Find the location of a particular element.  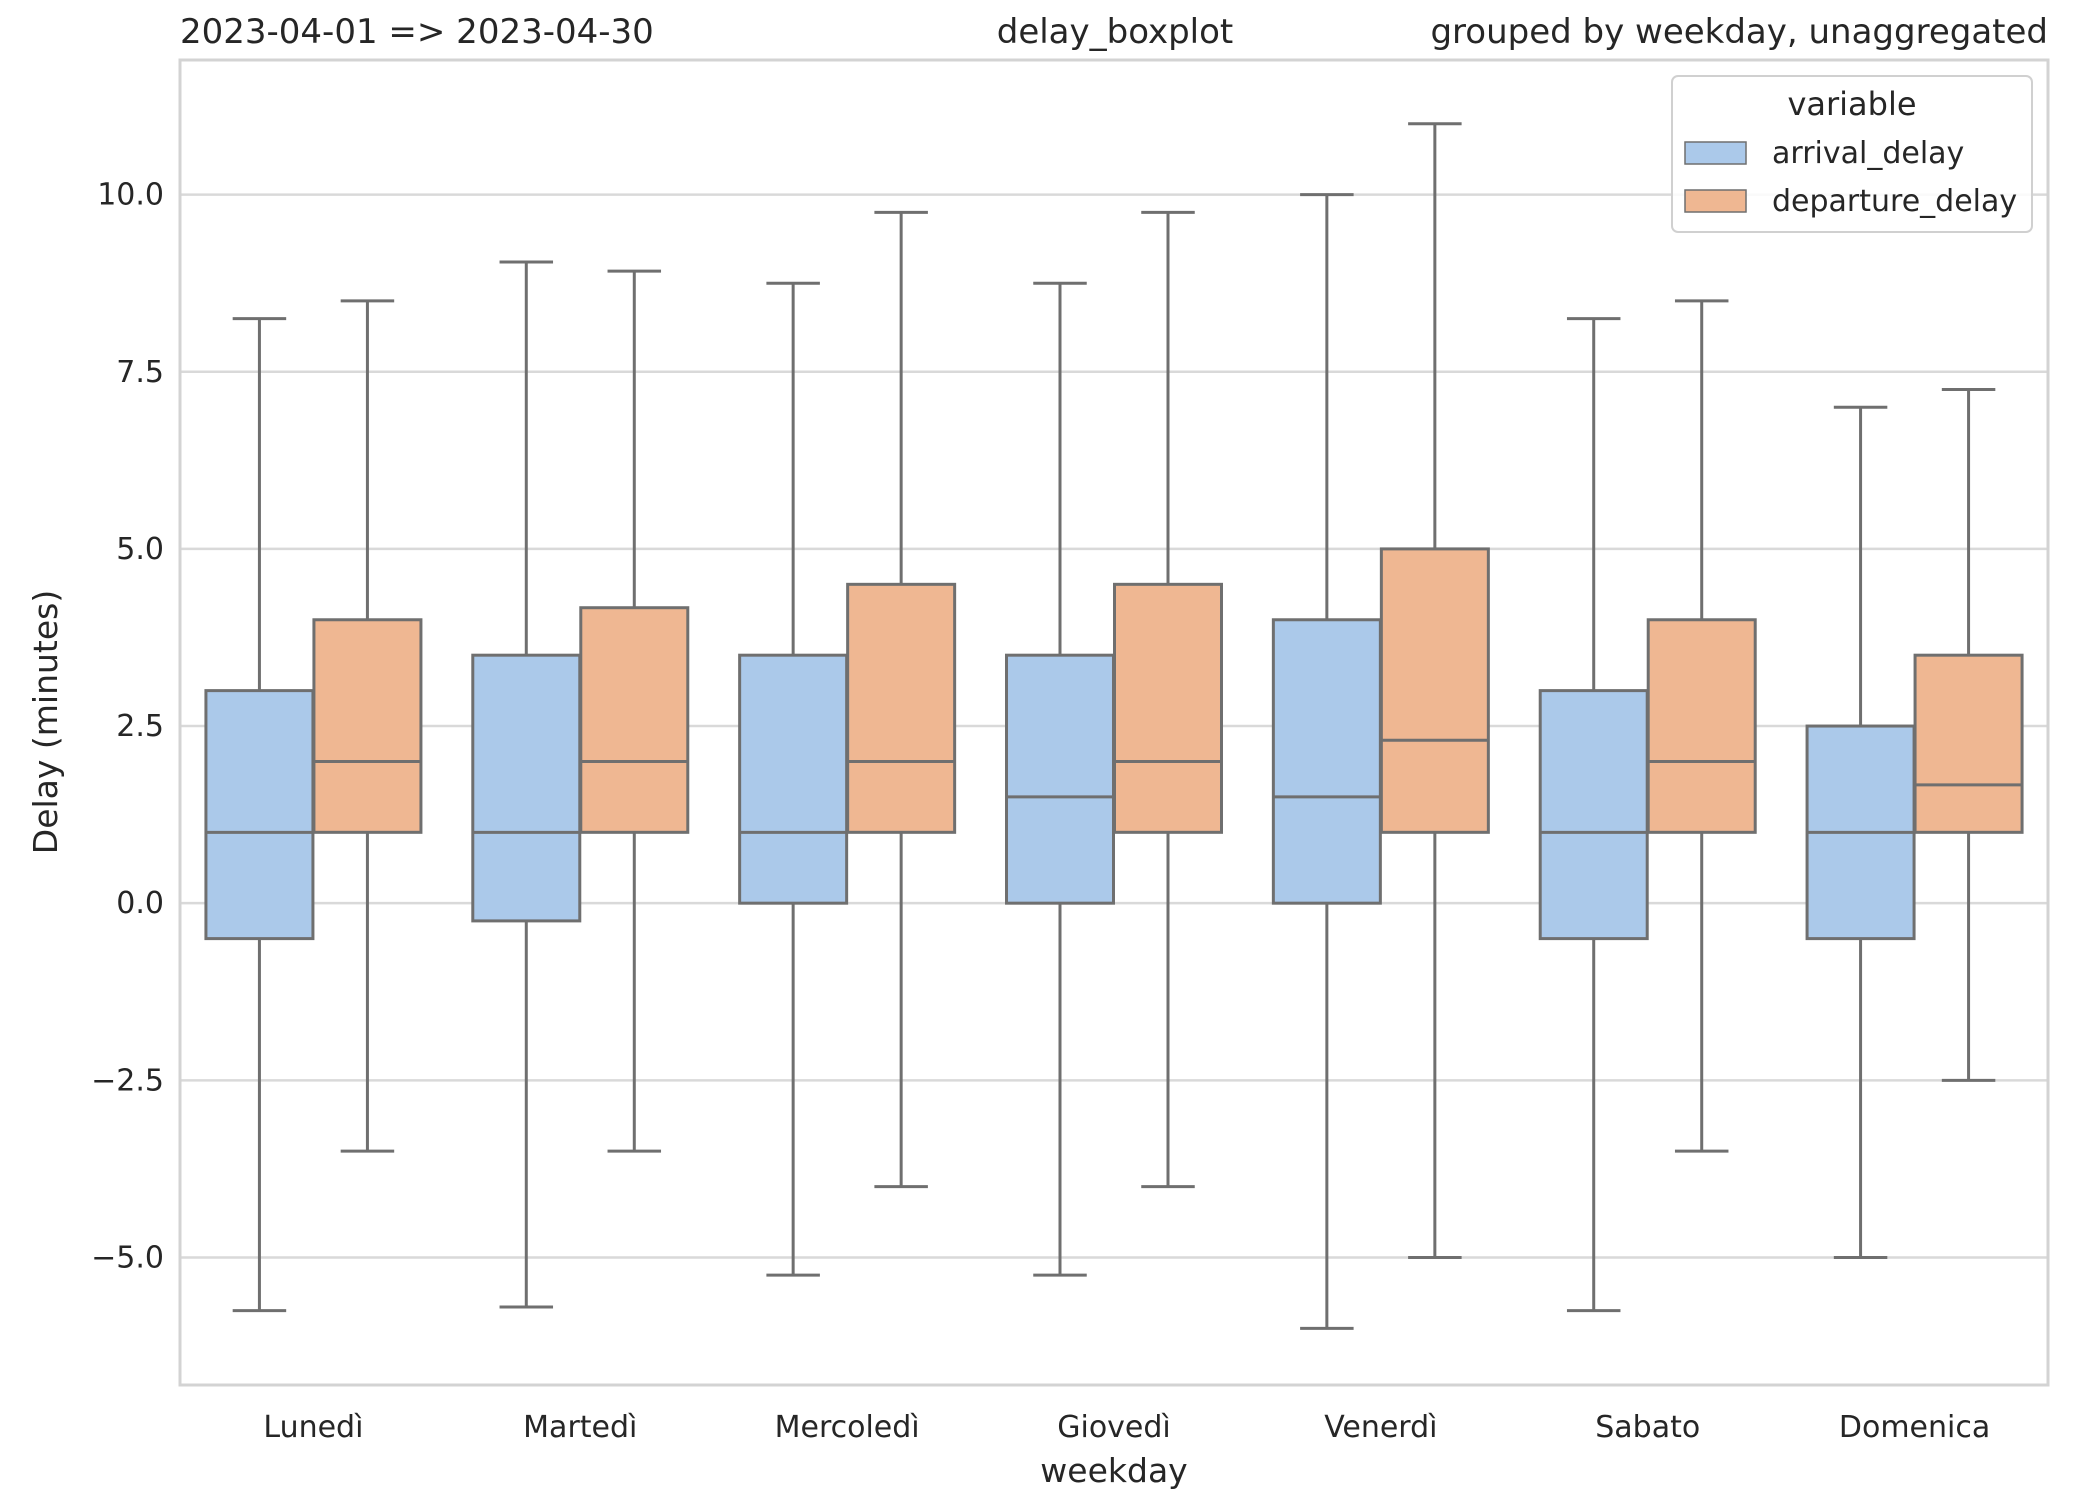

x-tick-label: Martedì is located at coordinates (580, 1427).